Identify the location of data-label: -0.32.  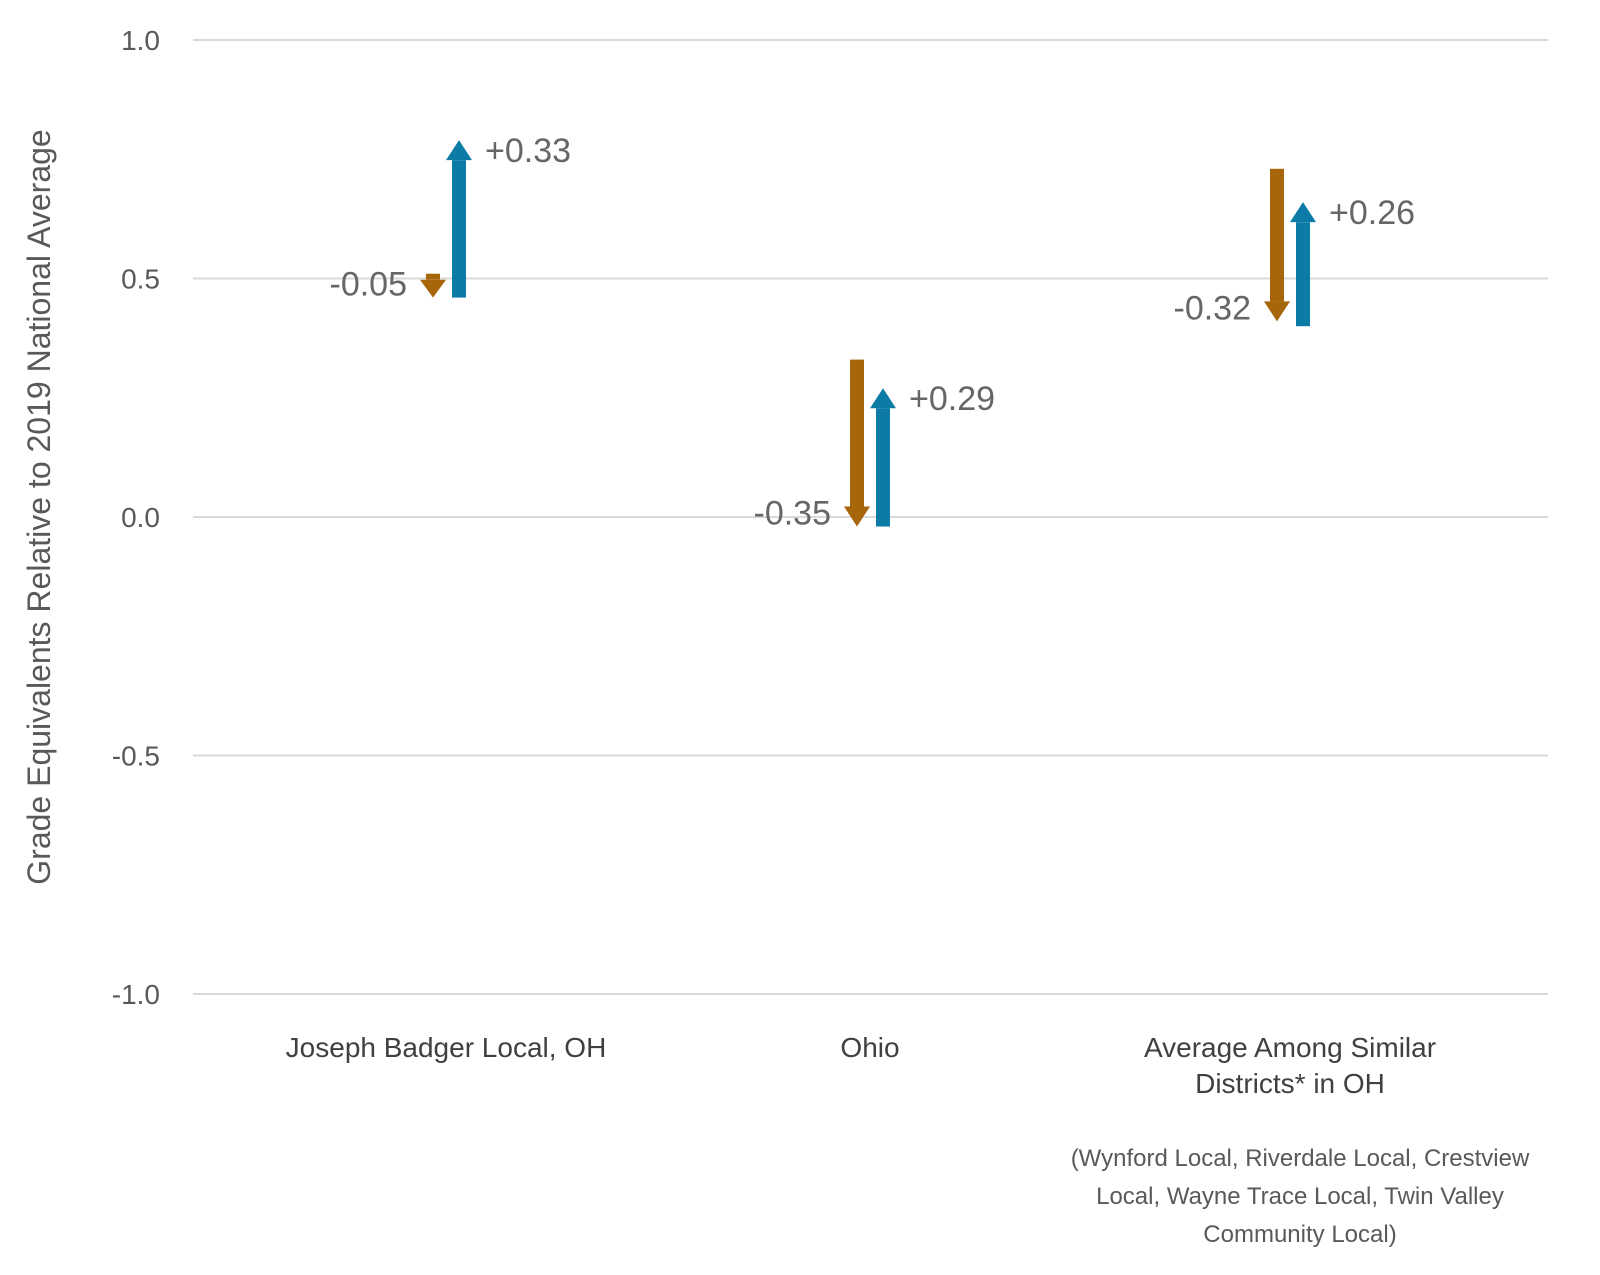
(1213, 308).